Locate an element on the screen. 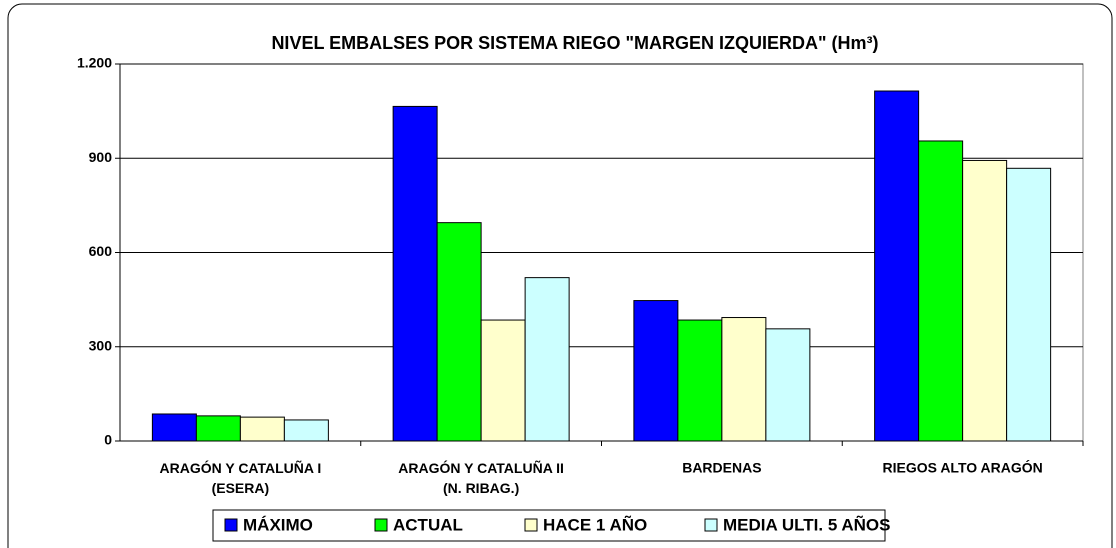 The image size is (1116, 548). y-tick-label: 900 is located at coordinates (101, 157).